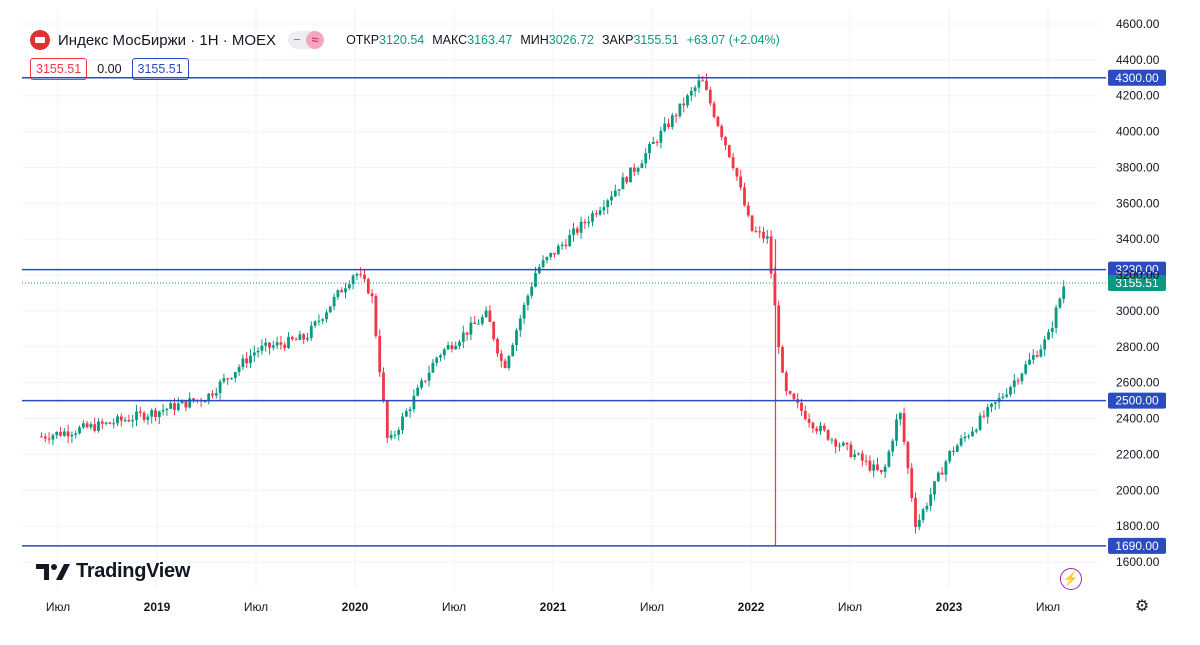 Image resolution: width=1200 pixels, height=645 pixels. Describe the element at coordinates (315, 40) in the screenshot. I see `approx-icon: ≈` at that location.